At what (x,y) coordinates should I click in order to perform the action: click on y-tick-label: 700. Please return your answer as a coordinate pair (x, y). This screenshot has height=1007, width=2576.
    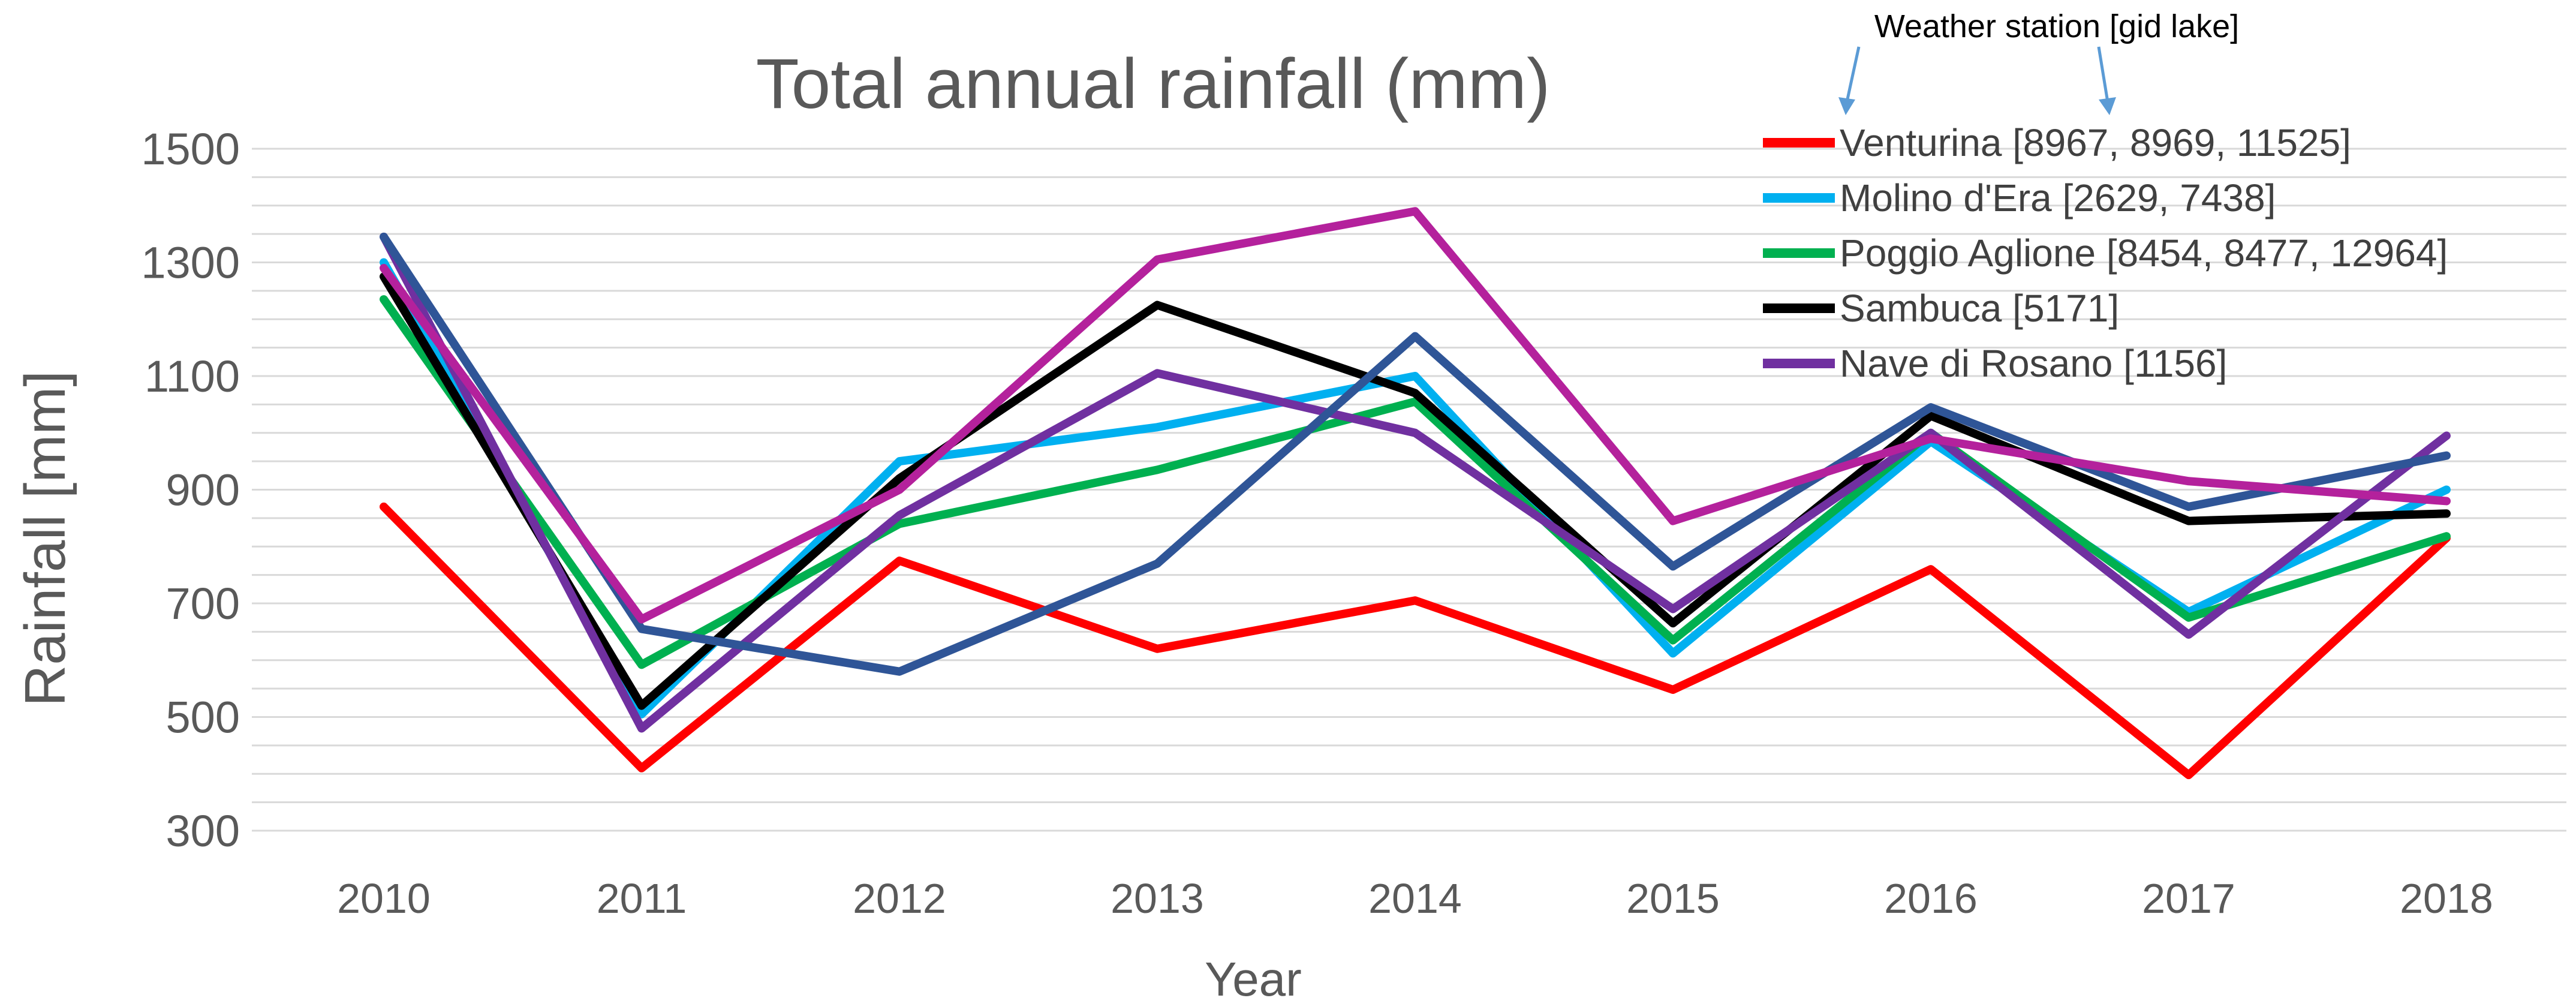
    Looking at the image, I should click on (203, 604).